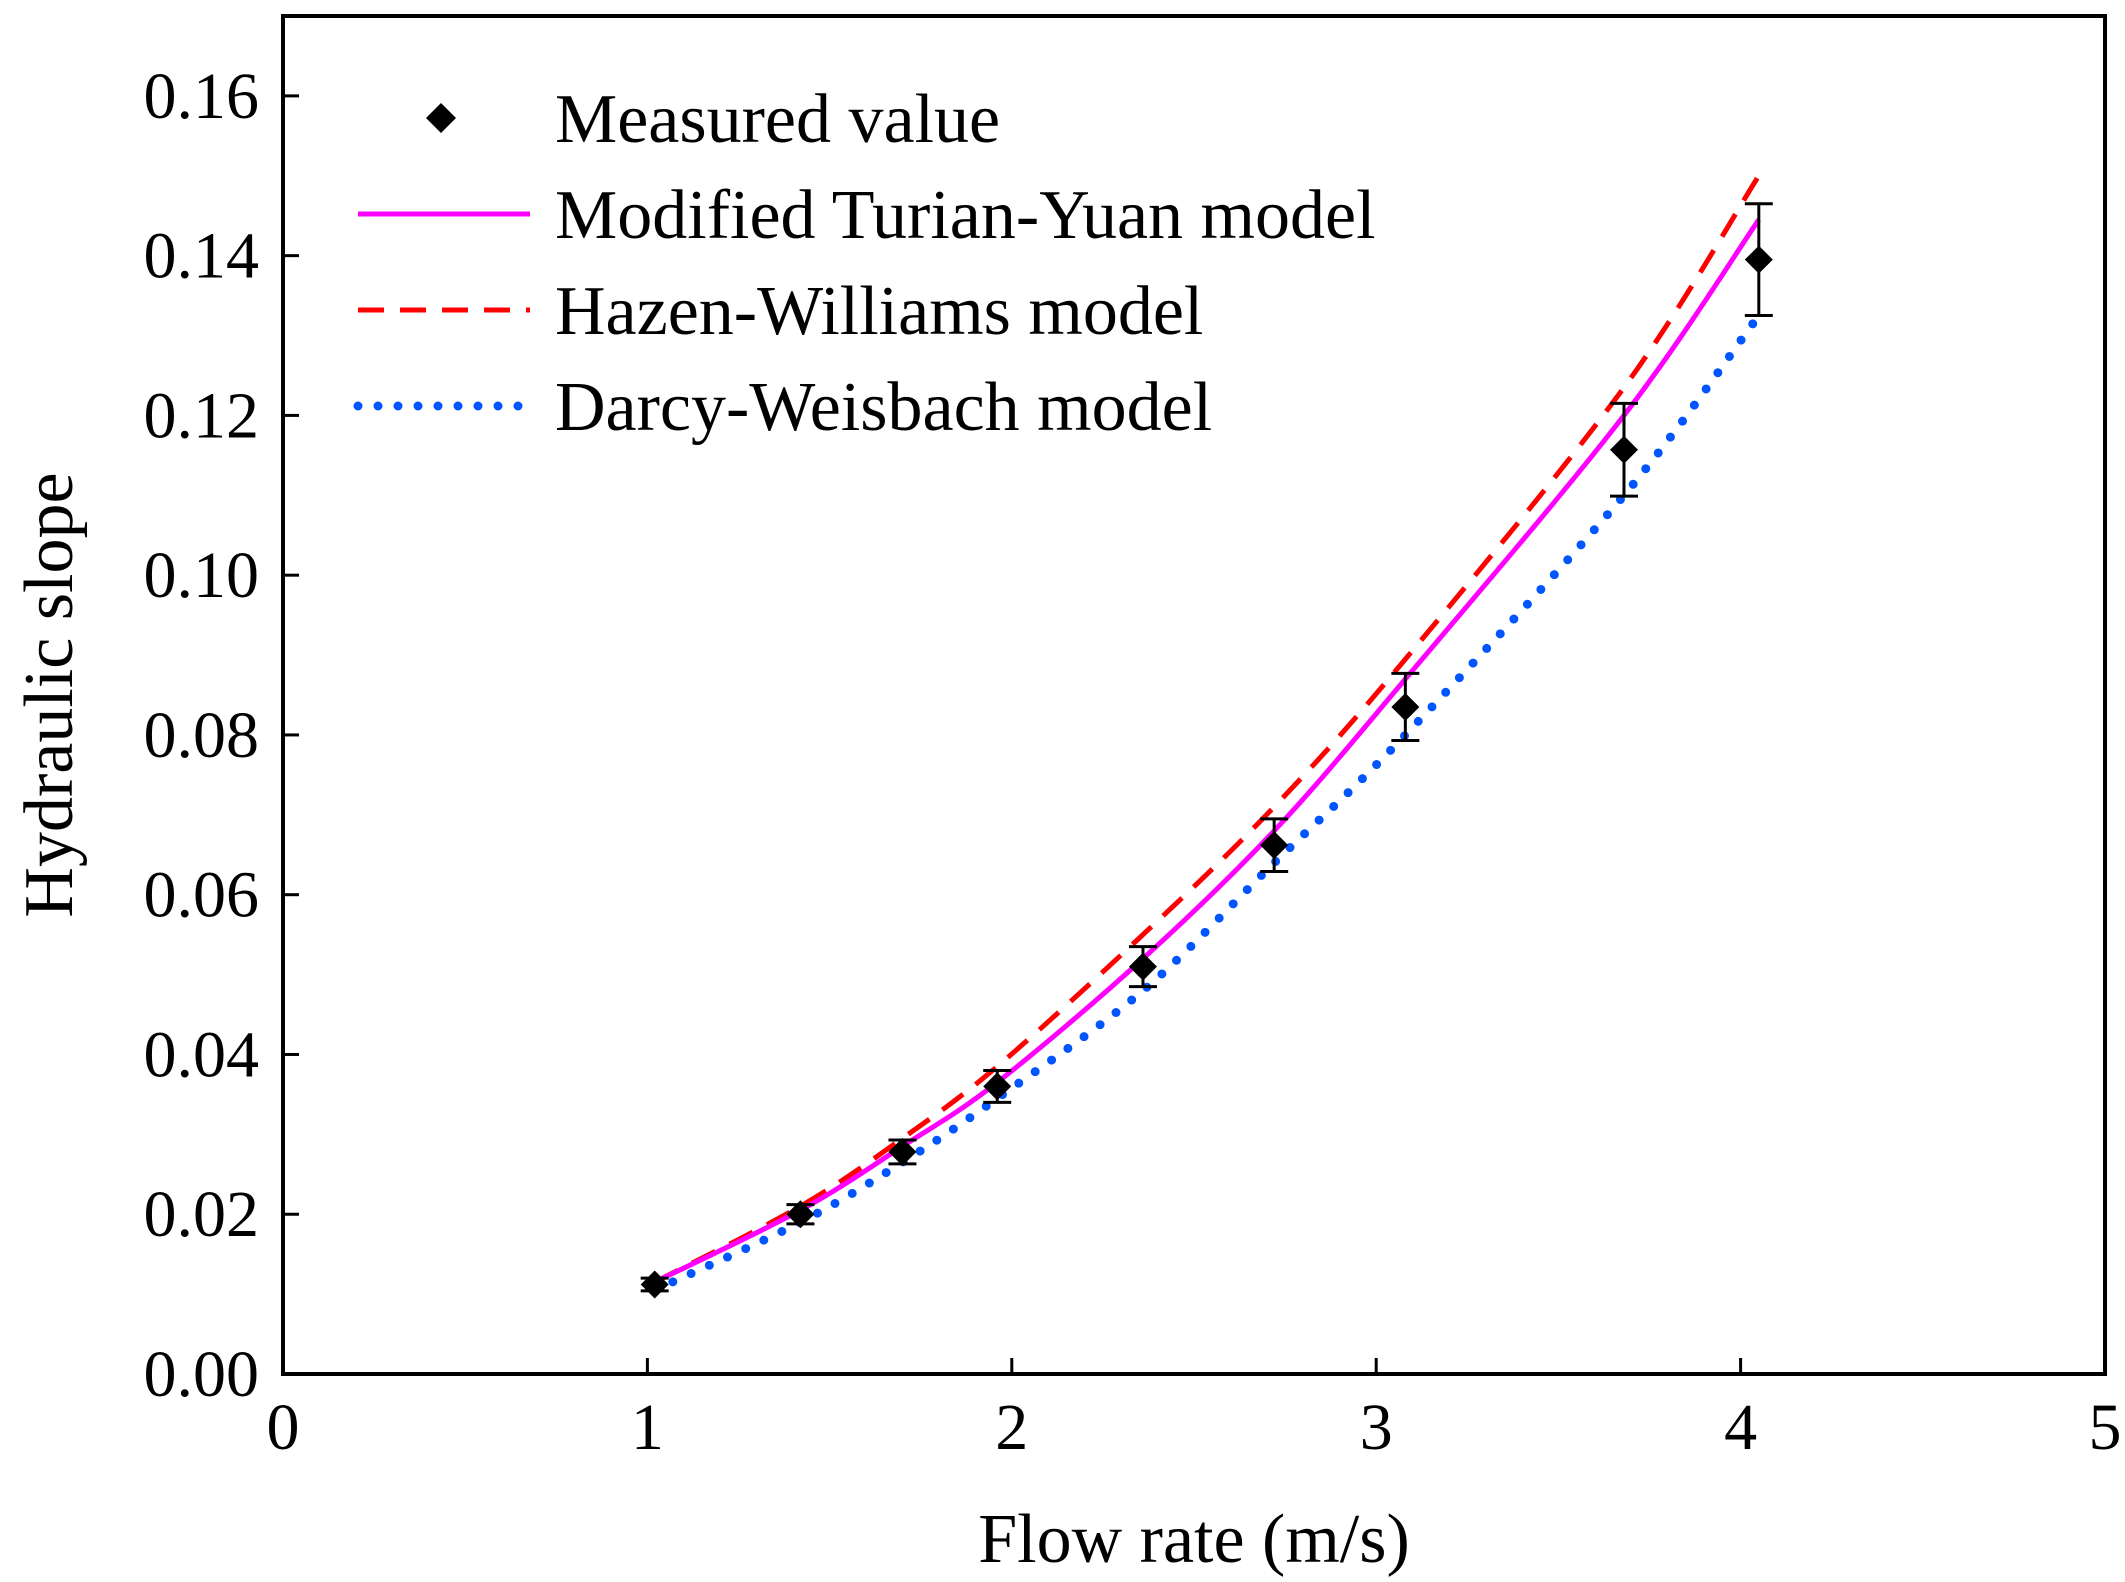 This screenshot has width=2125, height=1582. What do you see at coordinates (202, 895) in the screenshot?
I see `y-tick-label: 0.06` at bounding box center [202, 895].